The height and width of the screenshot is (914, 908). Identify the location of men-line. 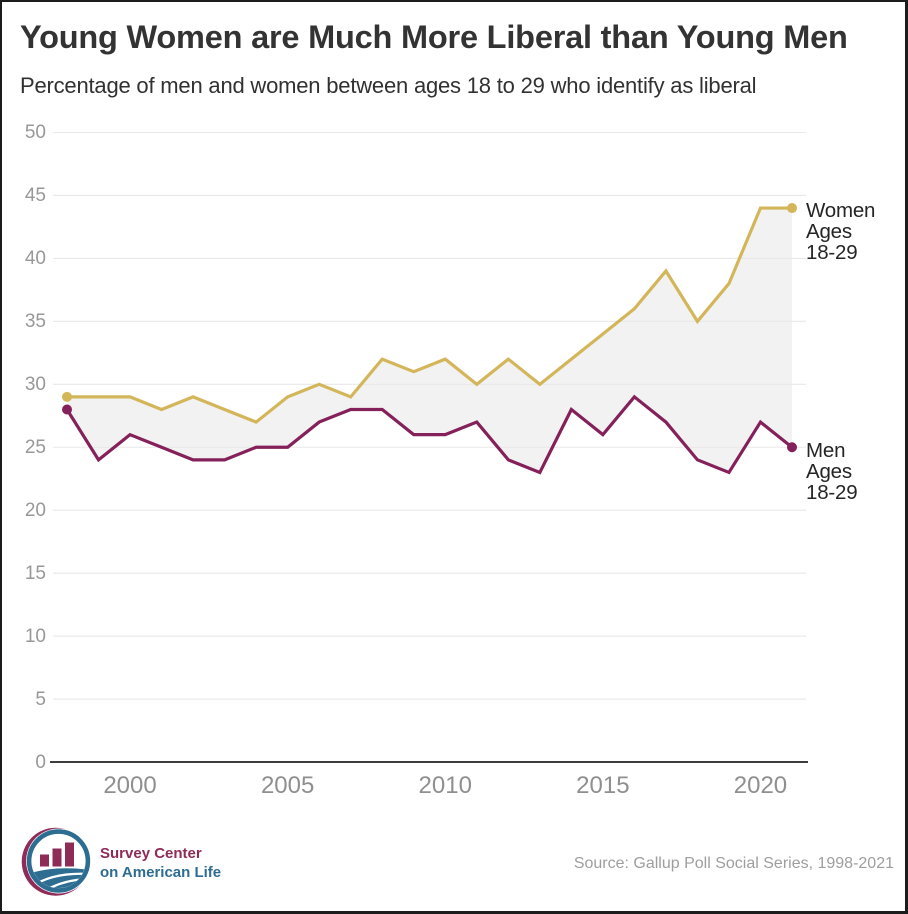
(429, 434).